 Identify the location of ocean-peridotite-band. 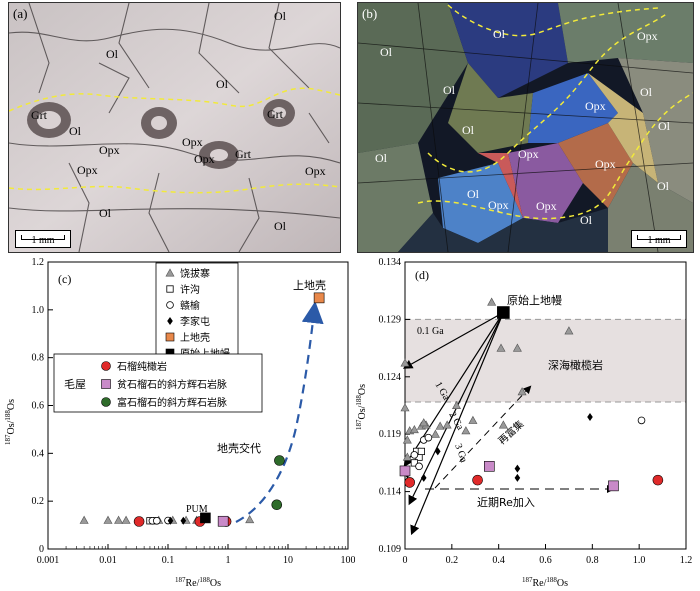
(545, 361).